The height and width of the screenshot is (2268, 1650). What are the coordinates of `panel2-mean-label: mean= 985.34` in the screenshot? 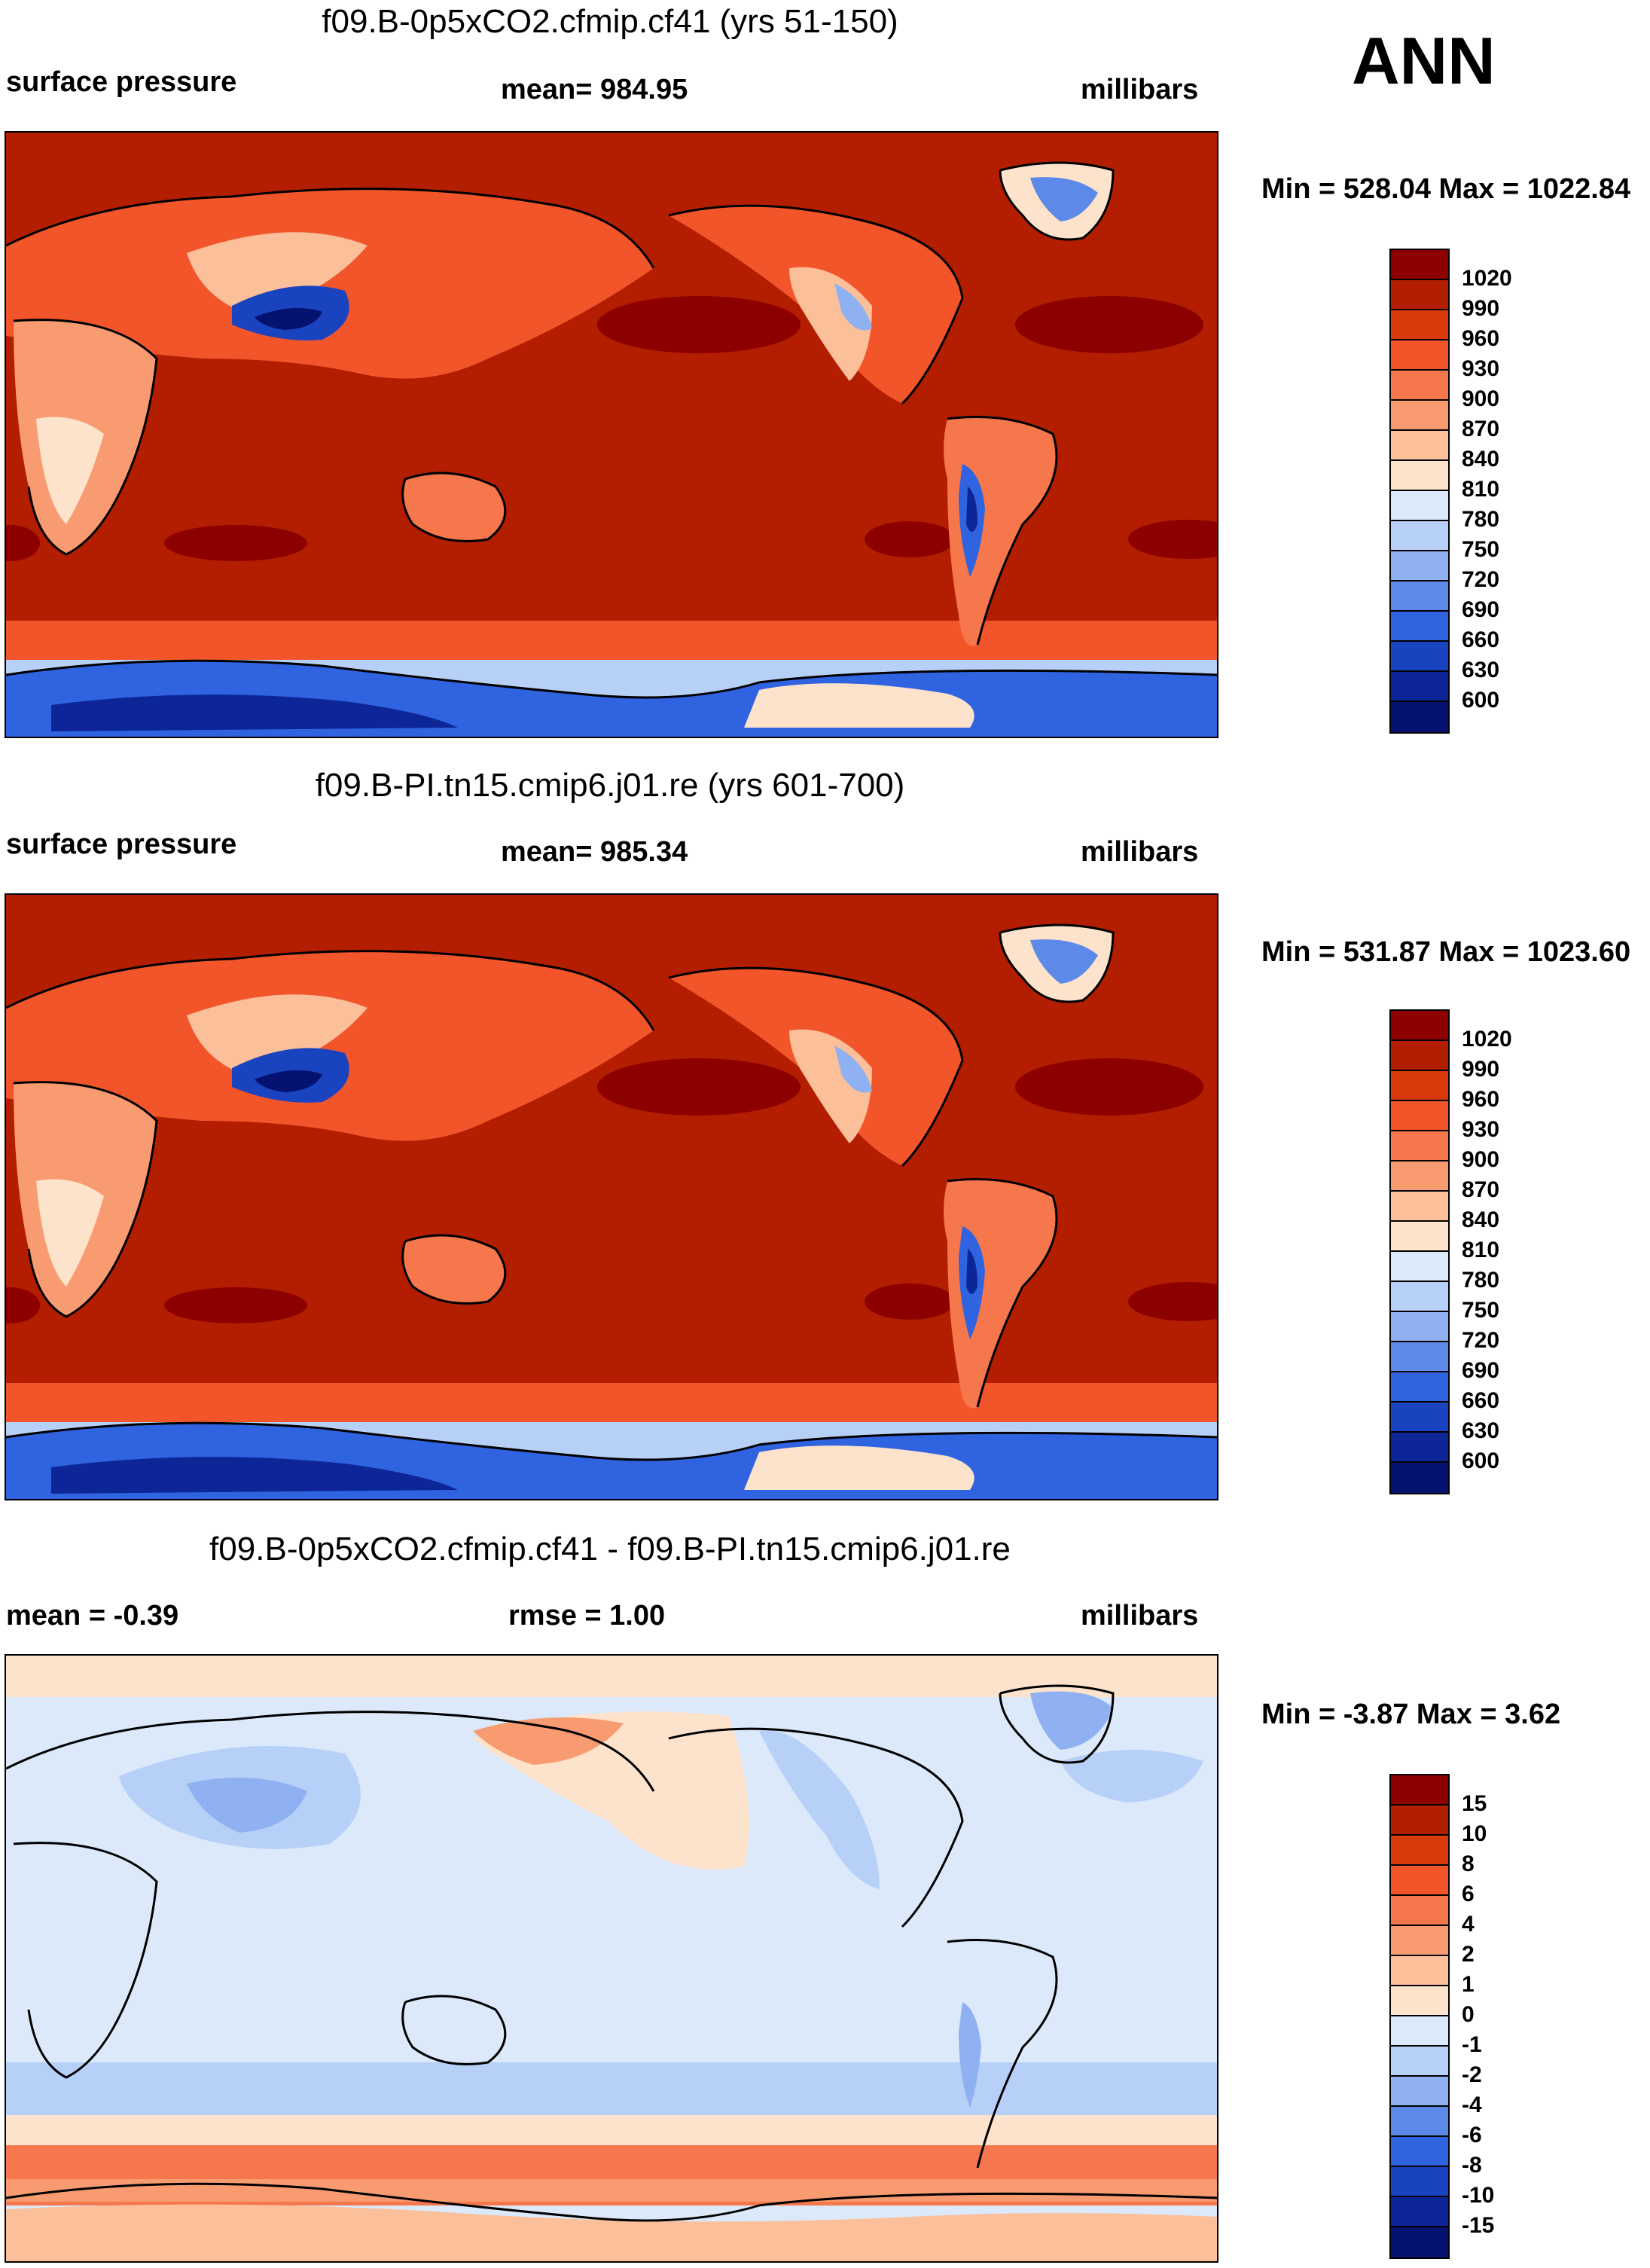 It's located at (594, 852).